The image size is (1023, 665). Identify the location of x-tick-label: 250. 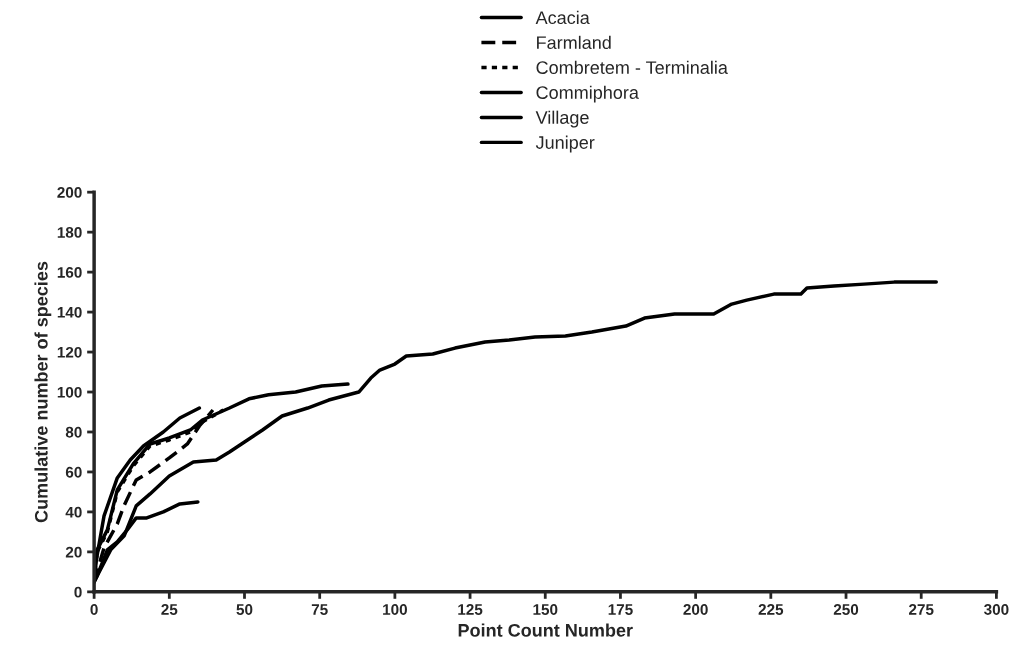
(846, 609).